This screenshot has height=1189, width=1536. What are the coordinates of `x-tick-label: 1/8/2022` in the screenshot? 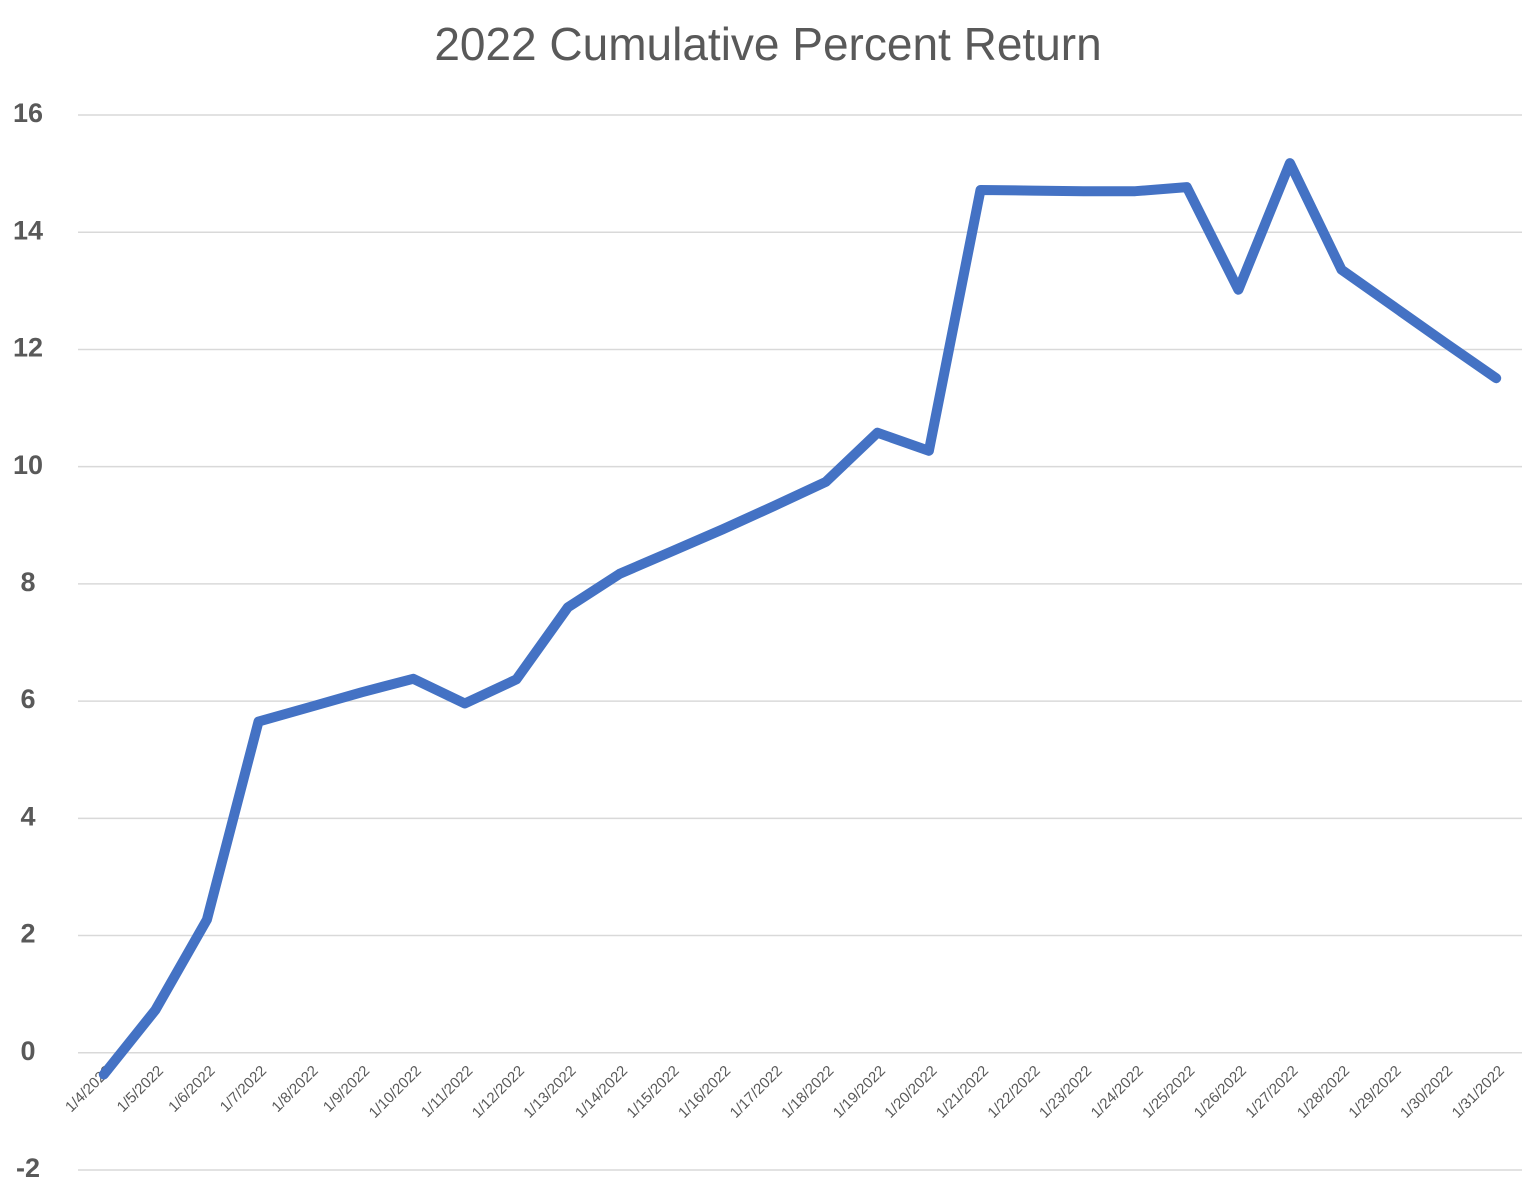 It's located at (294, 1088).